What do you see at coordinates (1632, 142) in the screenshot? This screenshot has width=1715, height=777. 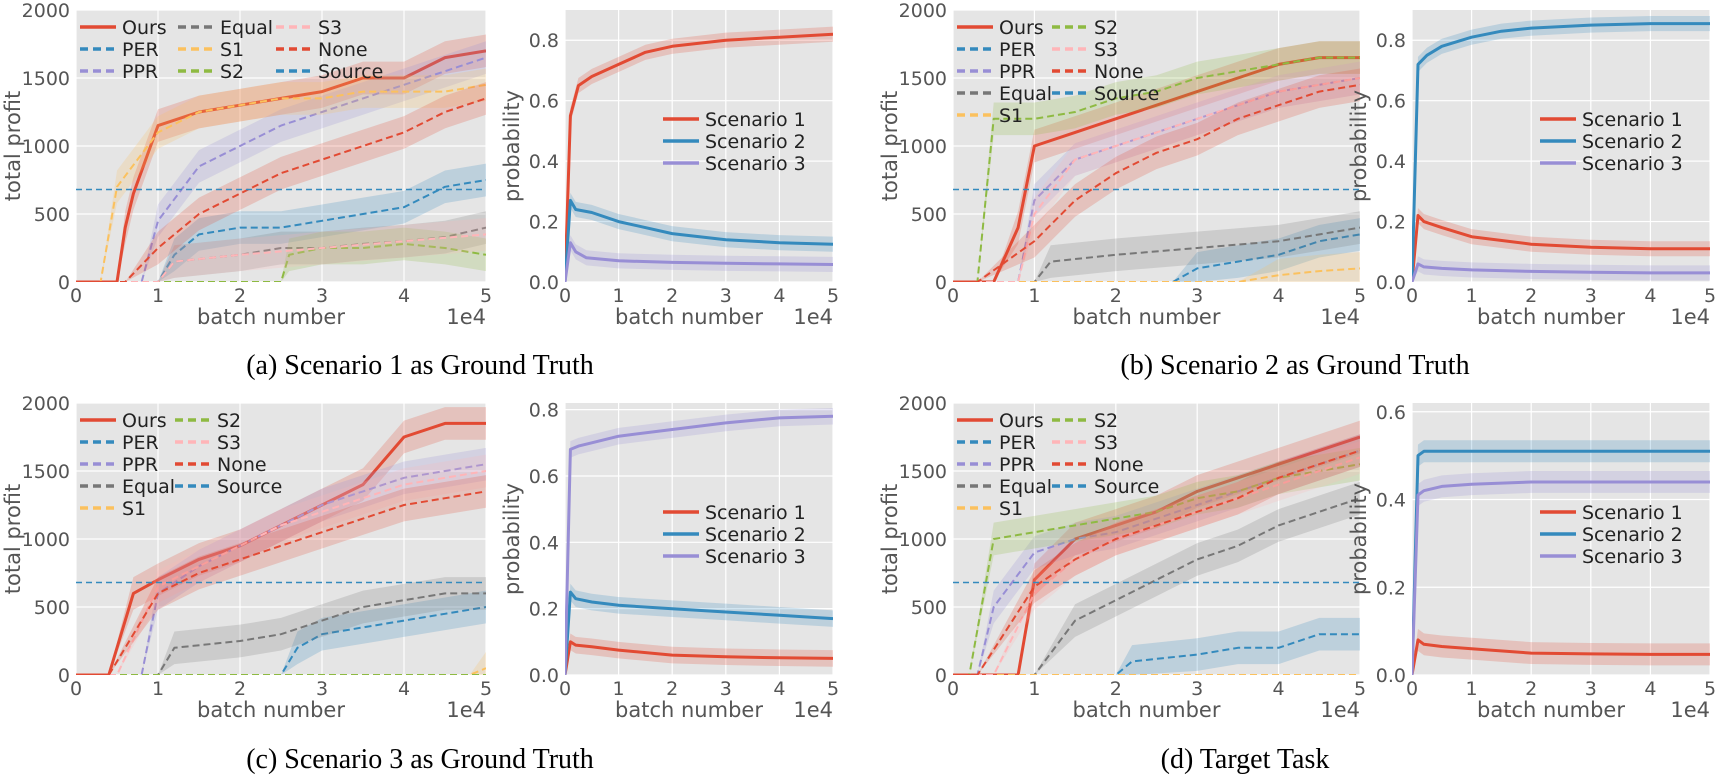 I see `legend-label-scenario-2: Scenario 2` at bounding box center [1632, 142].